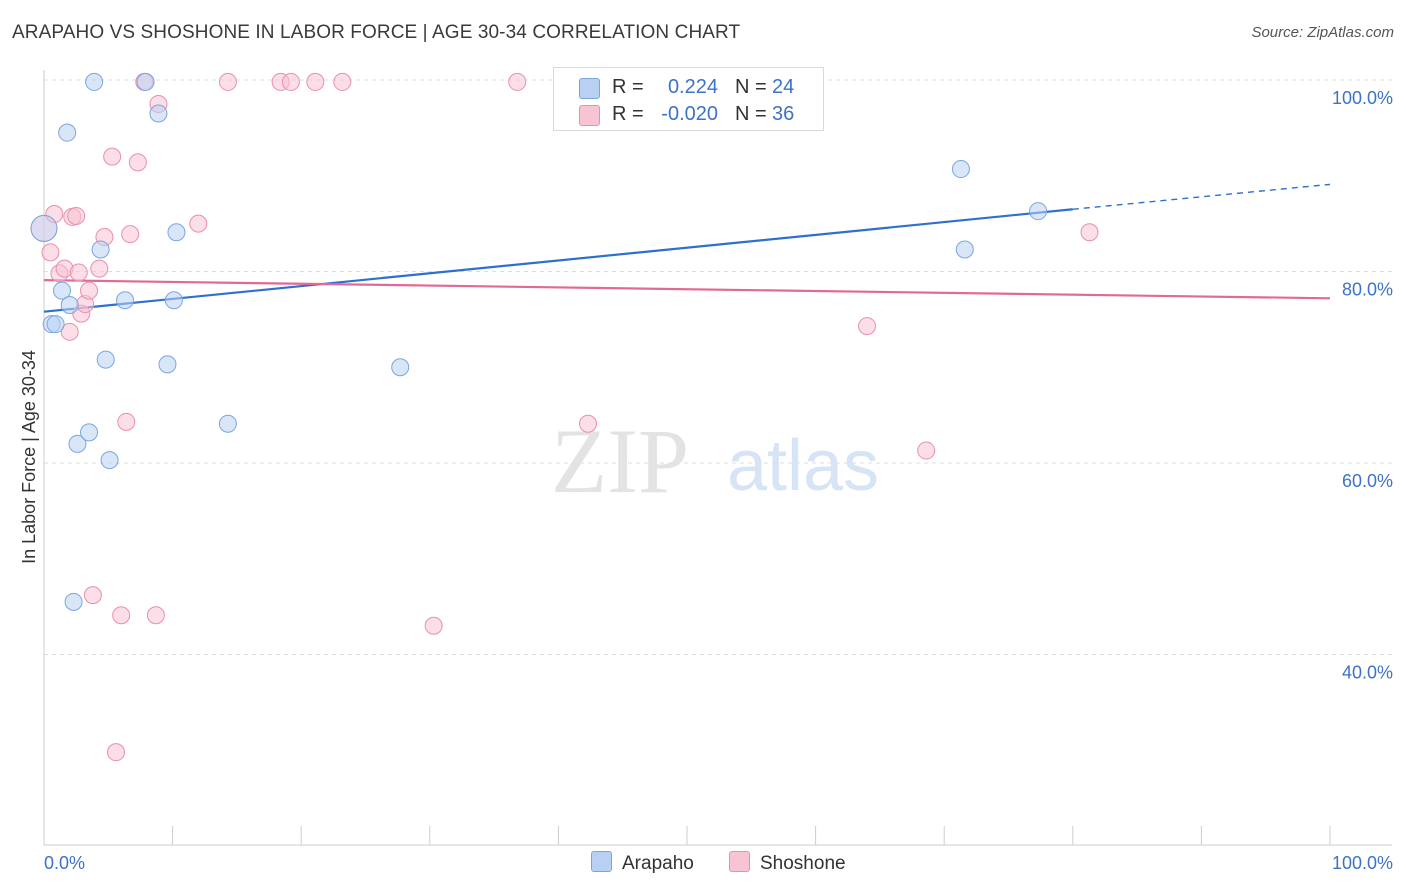  What do you see at coordinates (1322, 32) in the screenshot?
I see `source-label: Source: ZipAtlas.com` at bounding box center [1322, 32].